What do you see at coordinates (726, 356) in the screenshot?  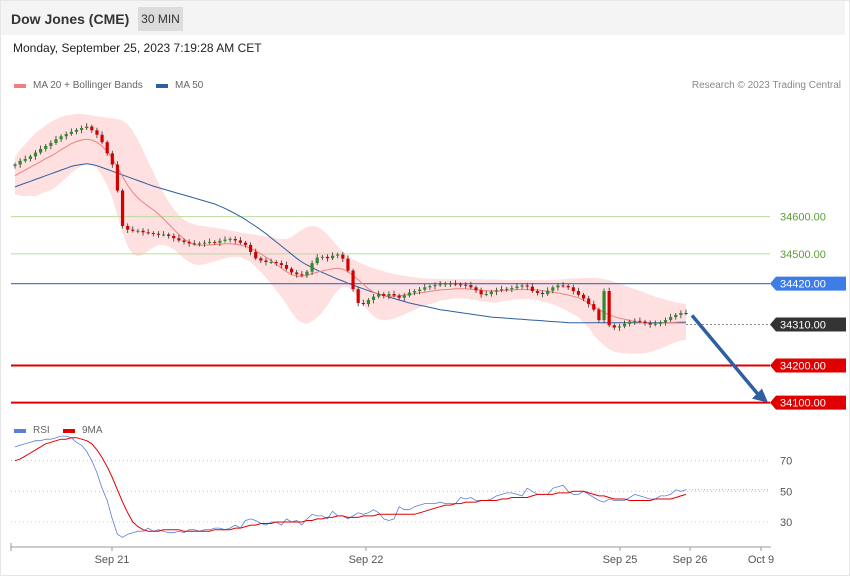 I see `projection-arrow` at bounding box center [726, 356].